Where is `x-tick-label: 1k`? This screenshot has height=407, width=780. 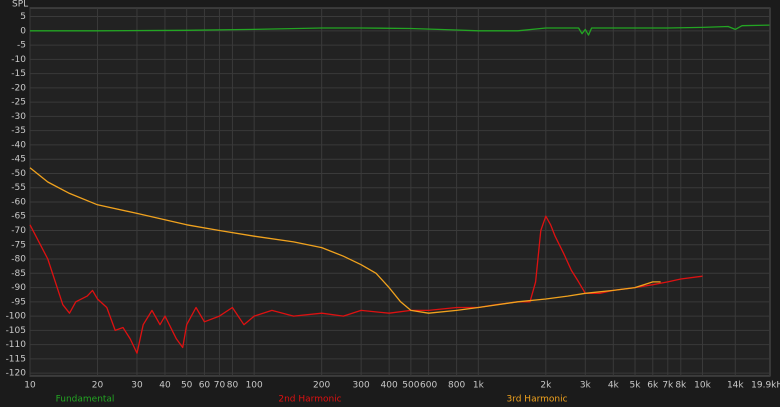
x-tick-label: 1k is located at coordinates (479, 386).